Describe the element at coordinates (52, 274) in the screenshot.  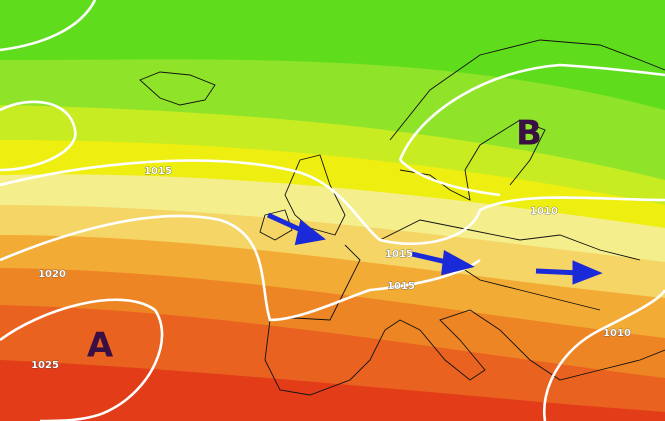
I see `isobar-label: 1020` at that location.